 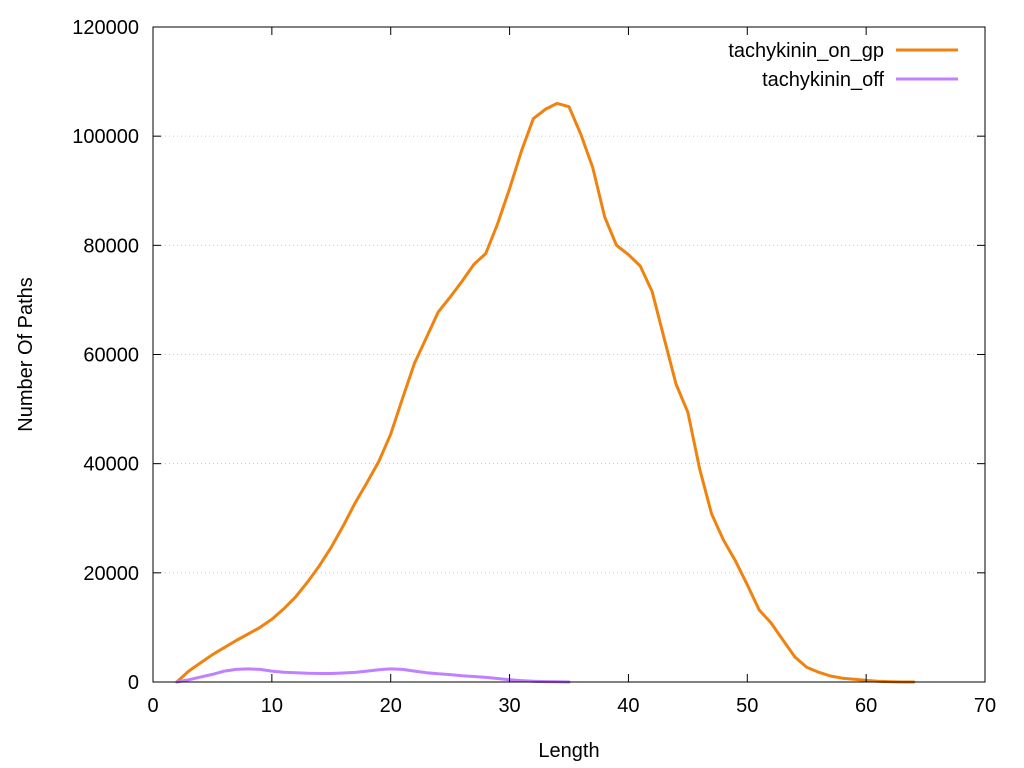 I want to click on series-line-tachykinin_off, so click(x=373, y=675).